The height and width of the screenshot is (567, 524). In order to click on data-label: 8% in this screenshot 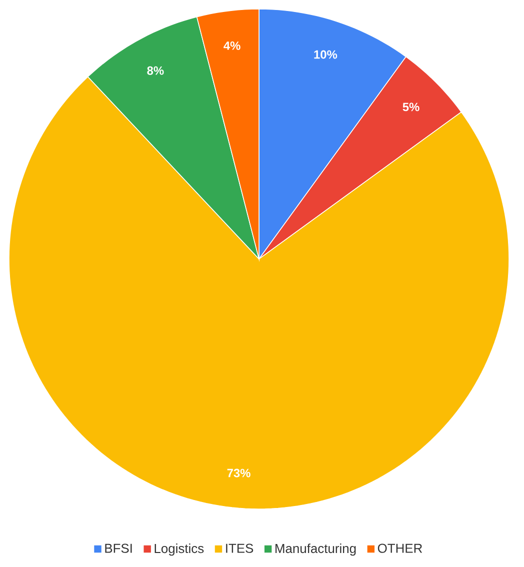, I will do `click(155, 70)`.